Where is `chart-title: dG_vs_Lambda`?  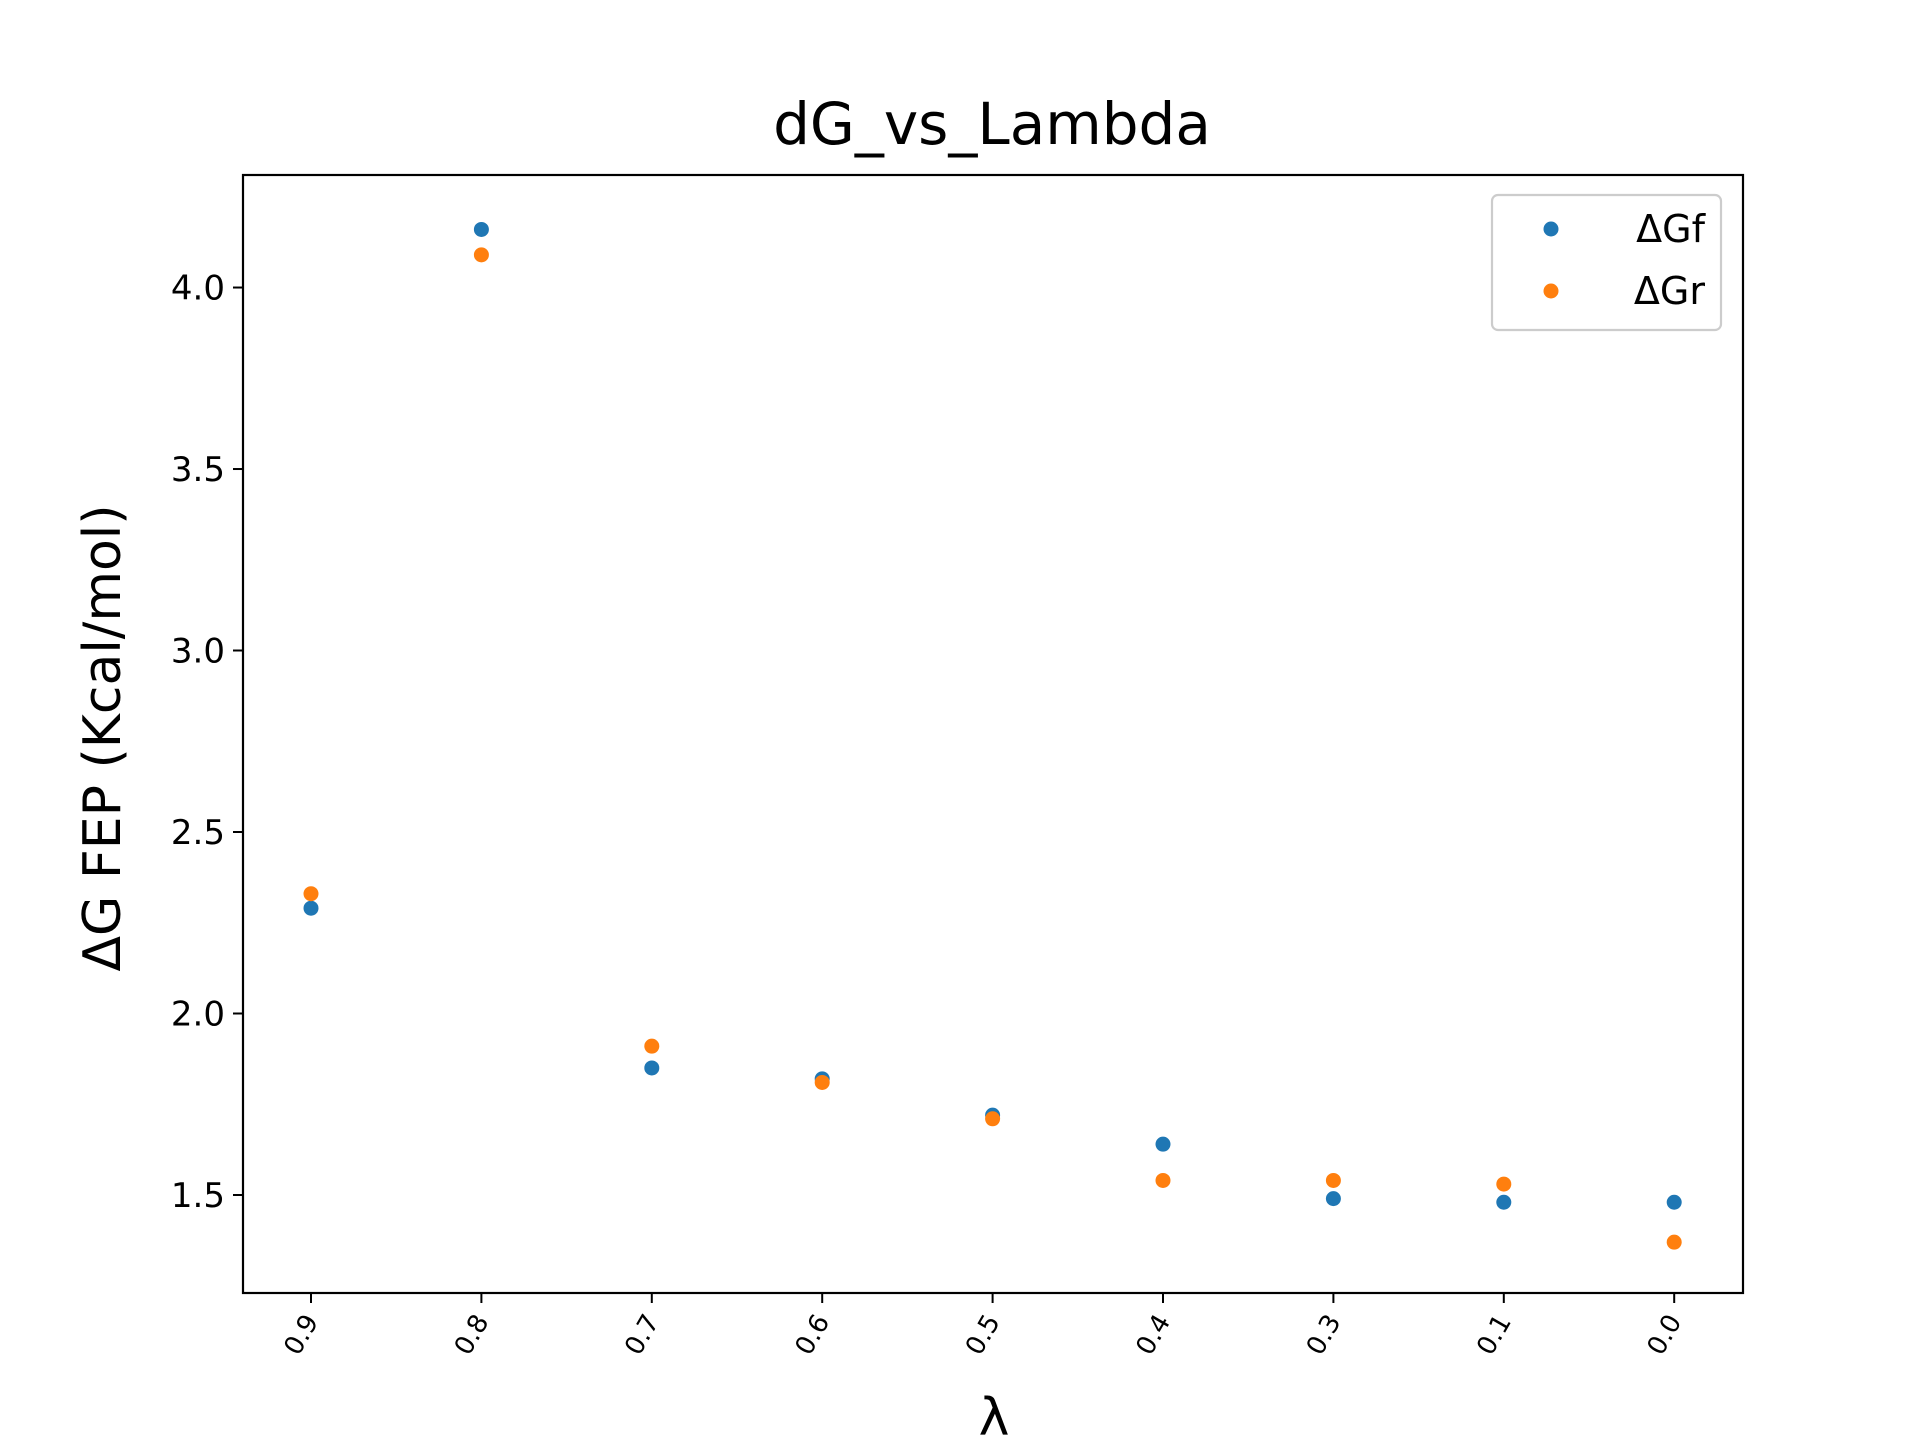
chart-title: dG_vs_Lambda is located at coordinates (992, 124).